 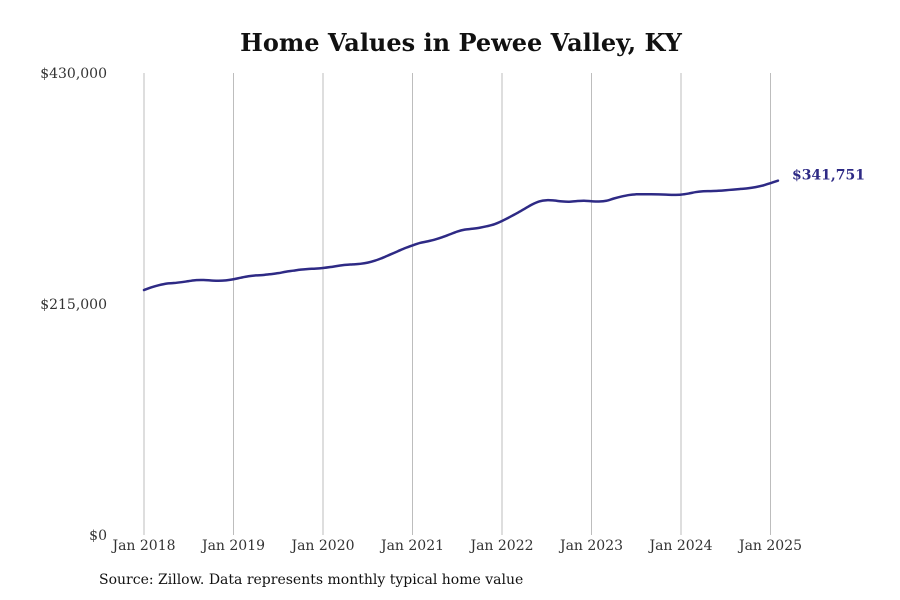 I want to click on x-tick-label: Jan 2023, so click(x=590, y=546).